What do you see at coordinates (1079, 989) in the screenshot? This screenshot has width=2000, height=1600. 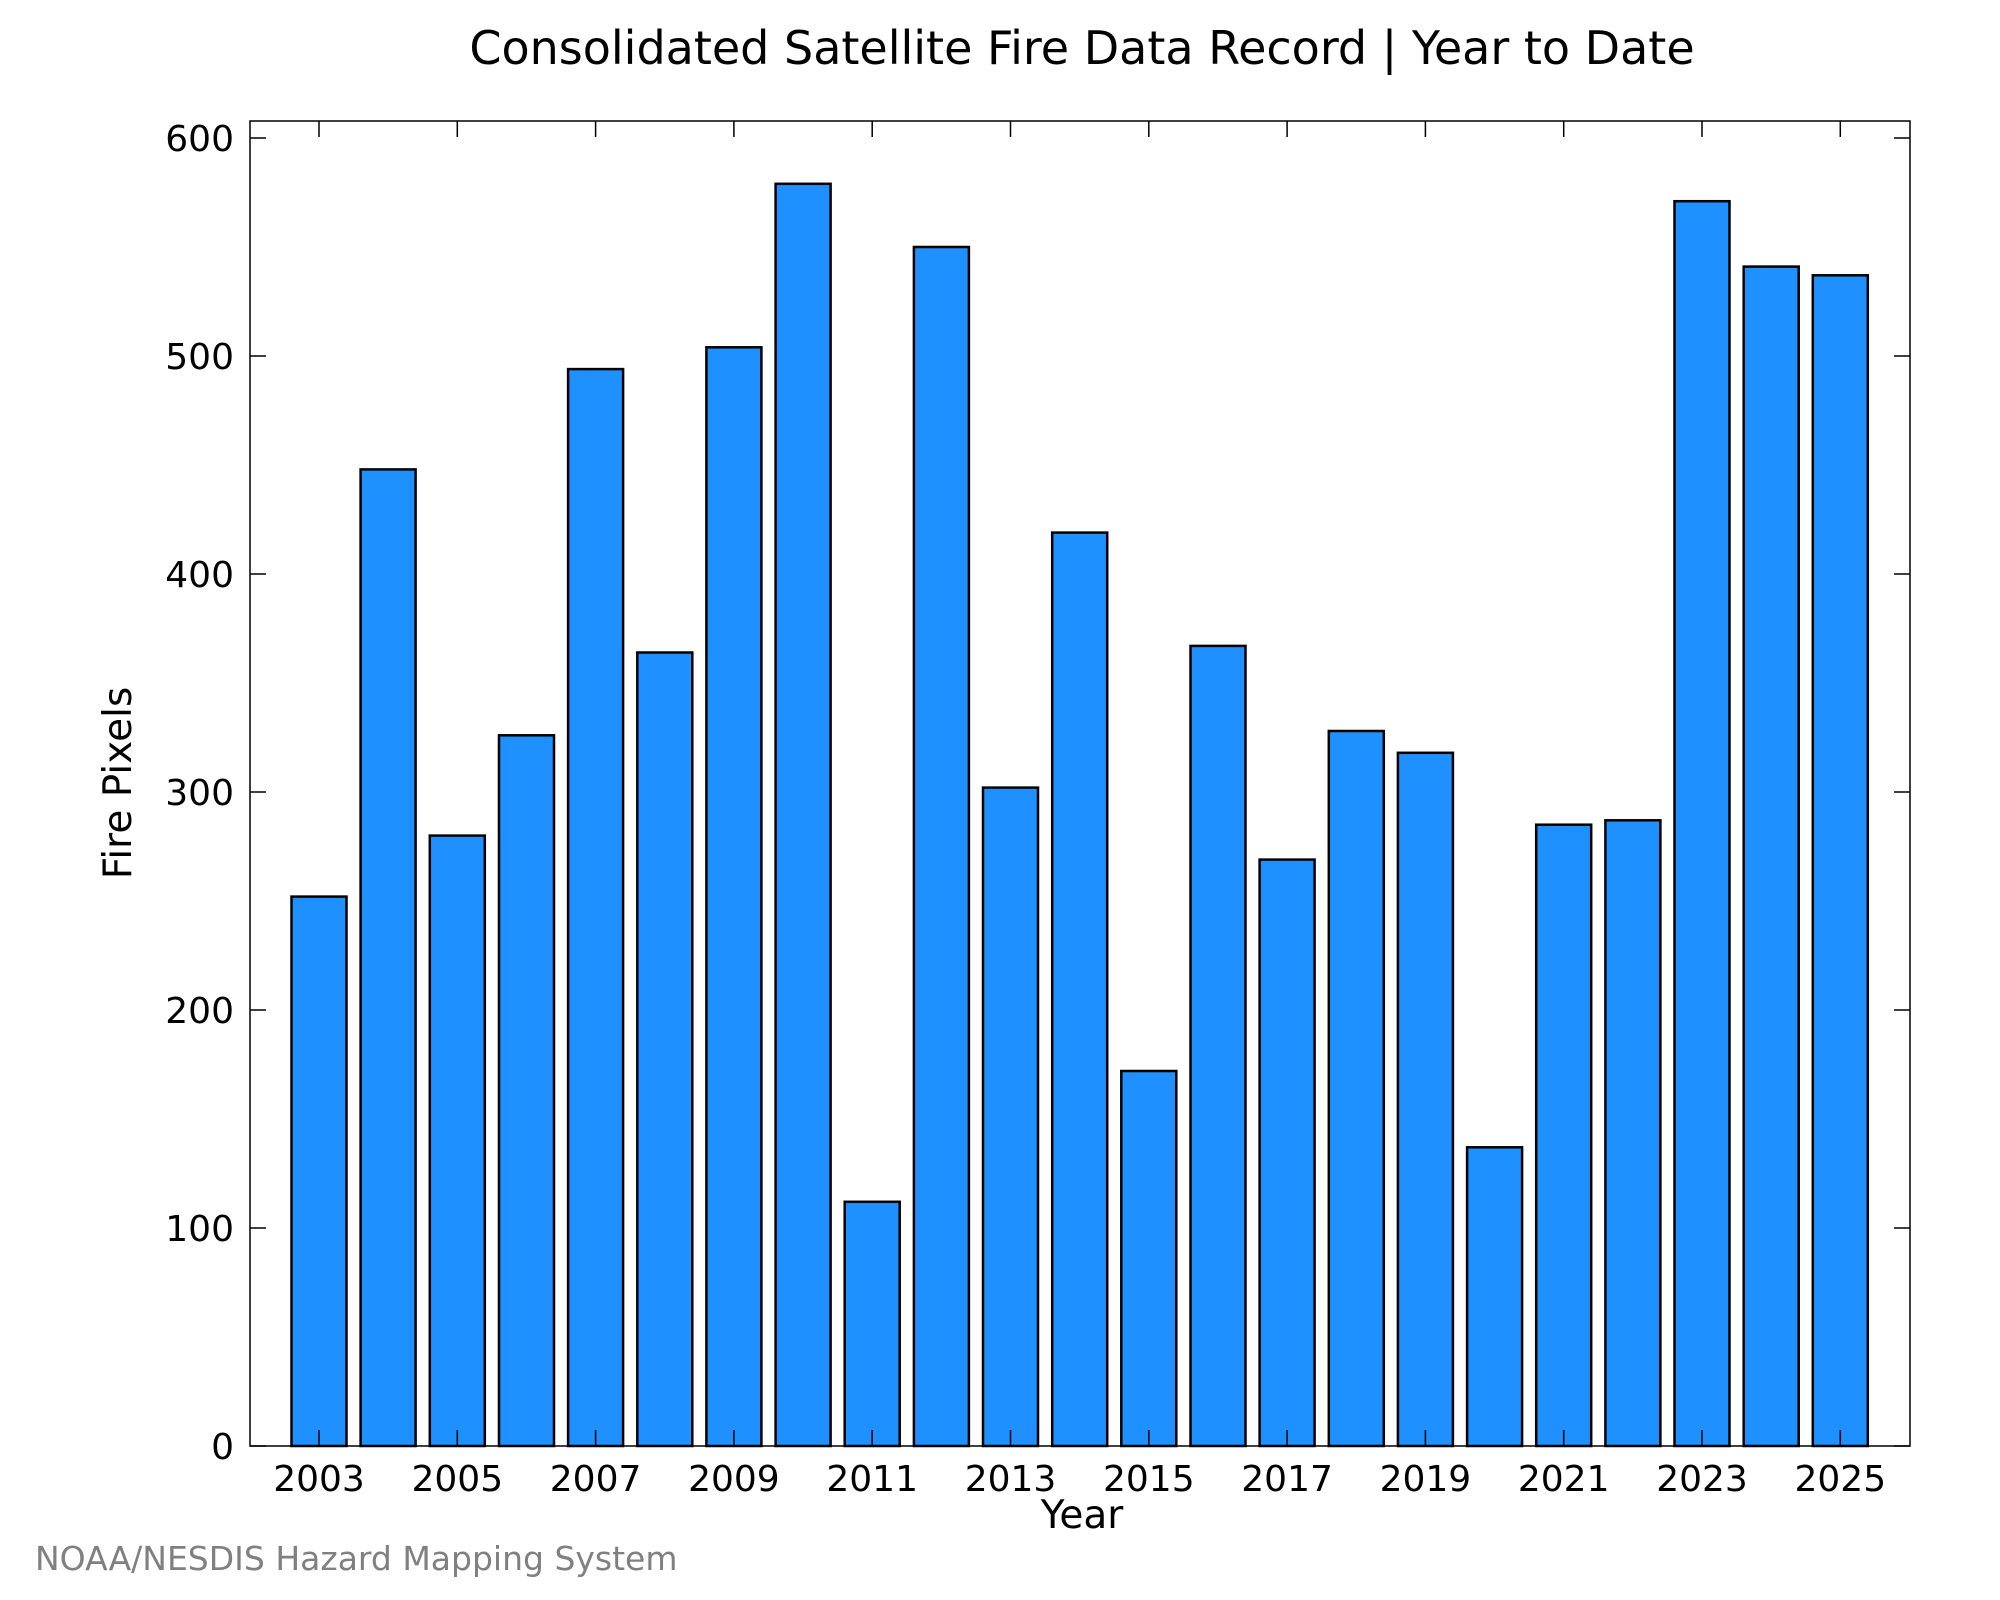 I see `bar-2014` at bounding box center [1079, 989].